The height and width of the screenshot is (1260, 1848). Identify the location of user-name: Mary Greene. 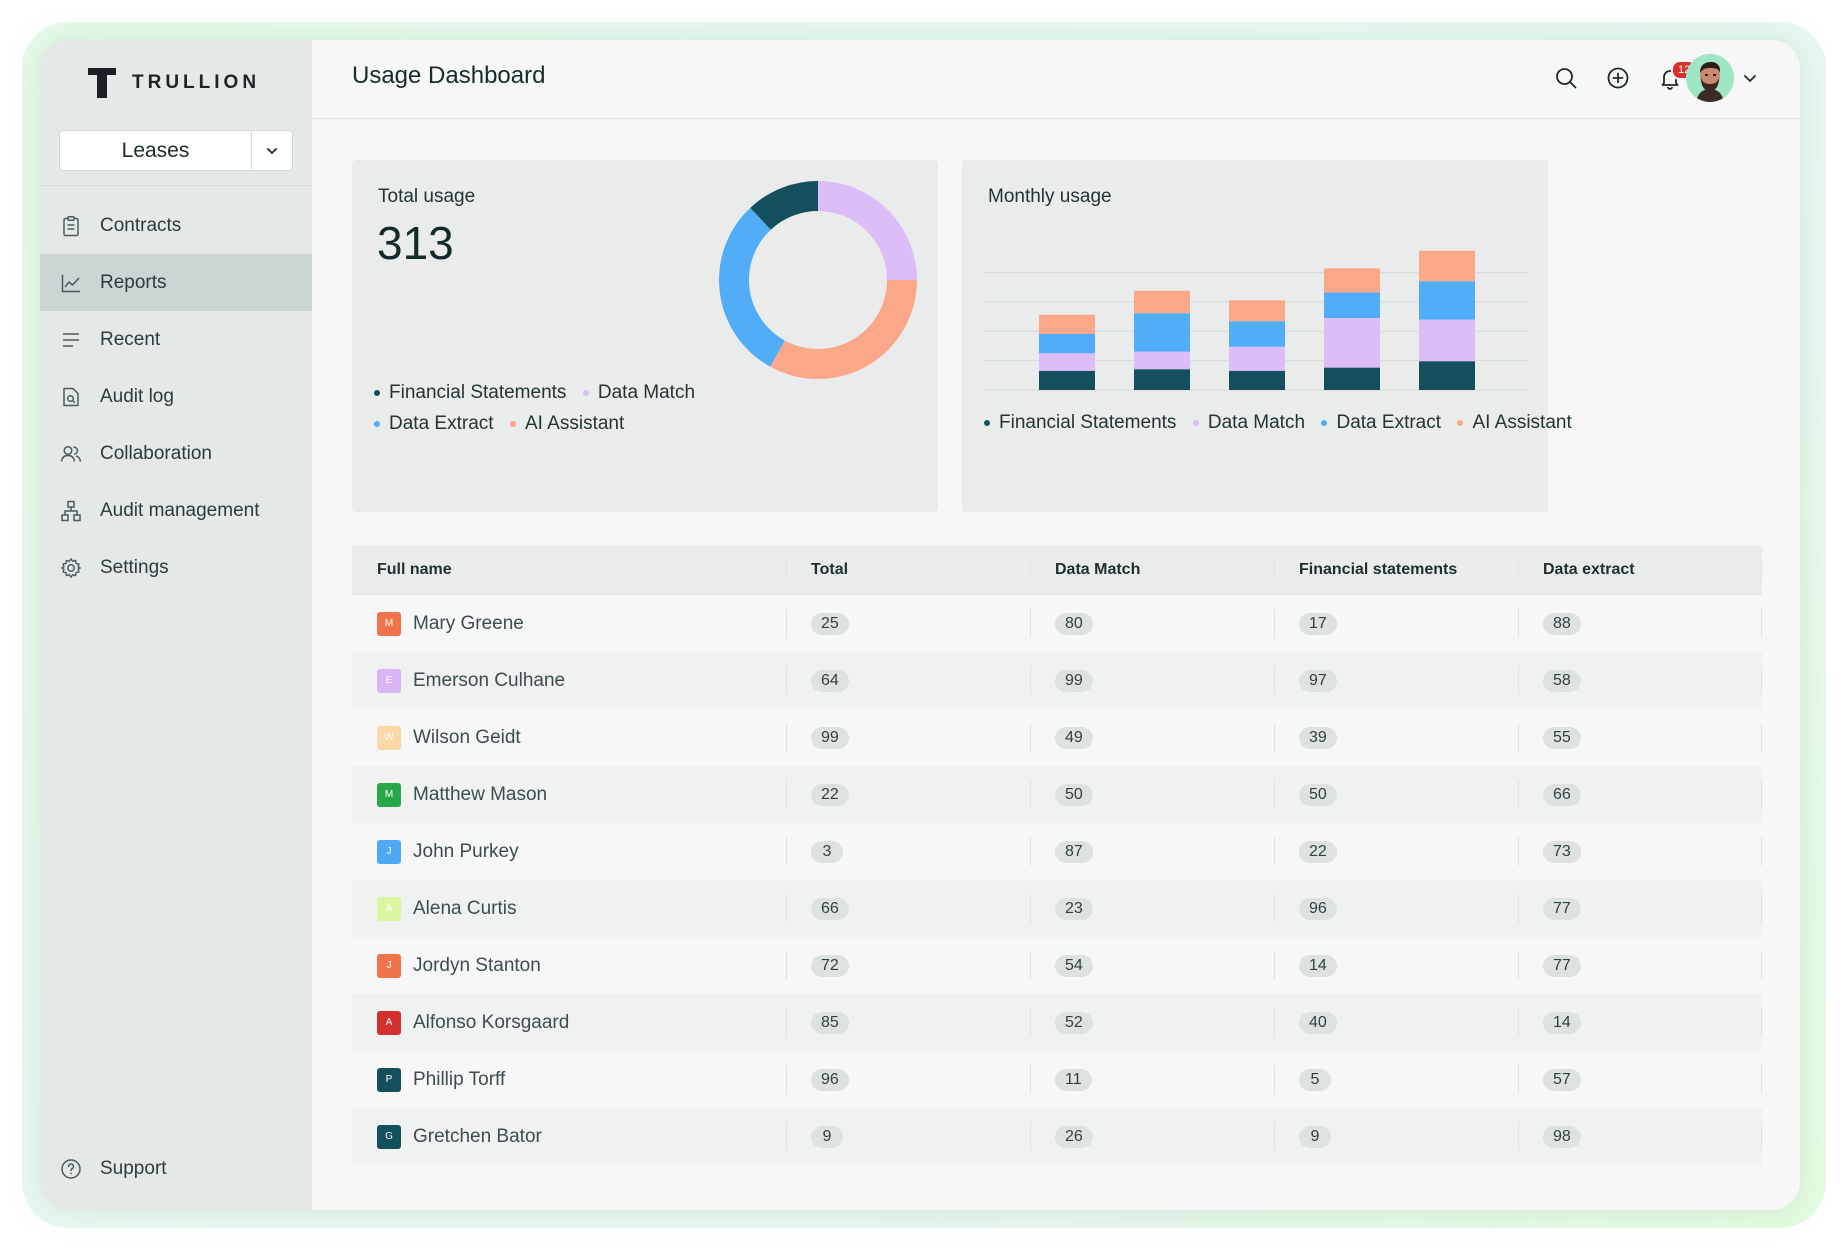
(468, 623).